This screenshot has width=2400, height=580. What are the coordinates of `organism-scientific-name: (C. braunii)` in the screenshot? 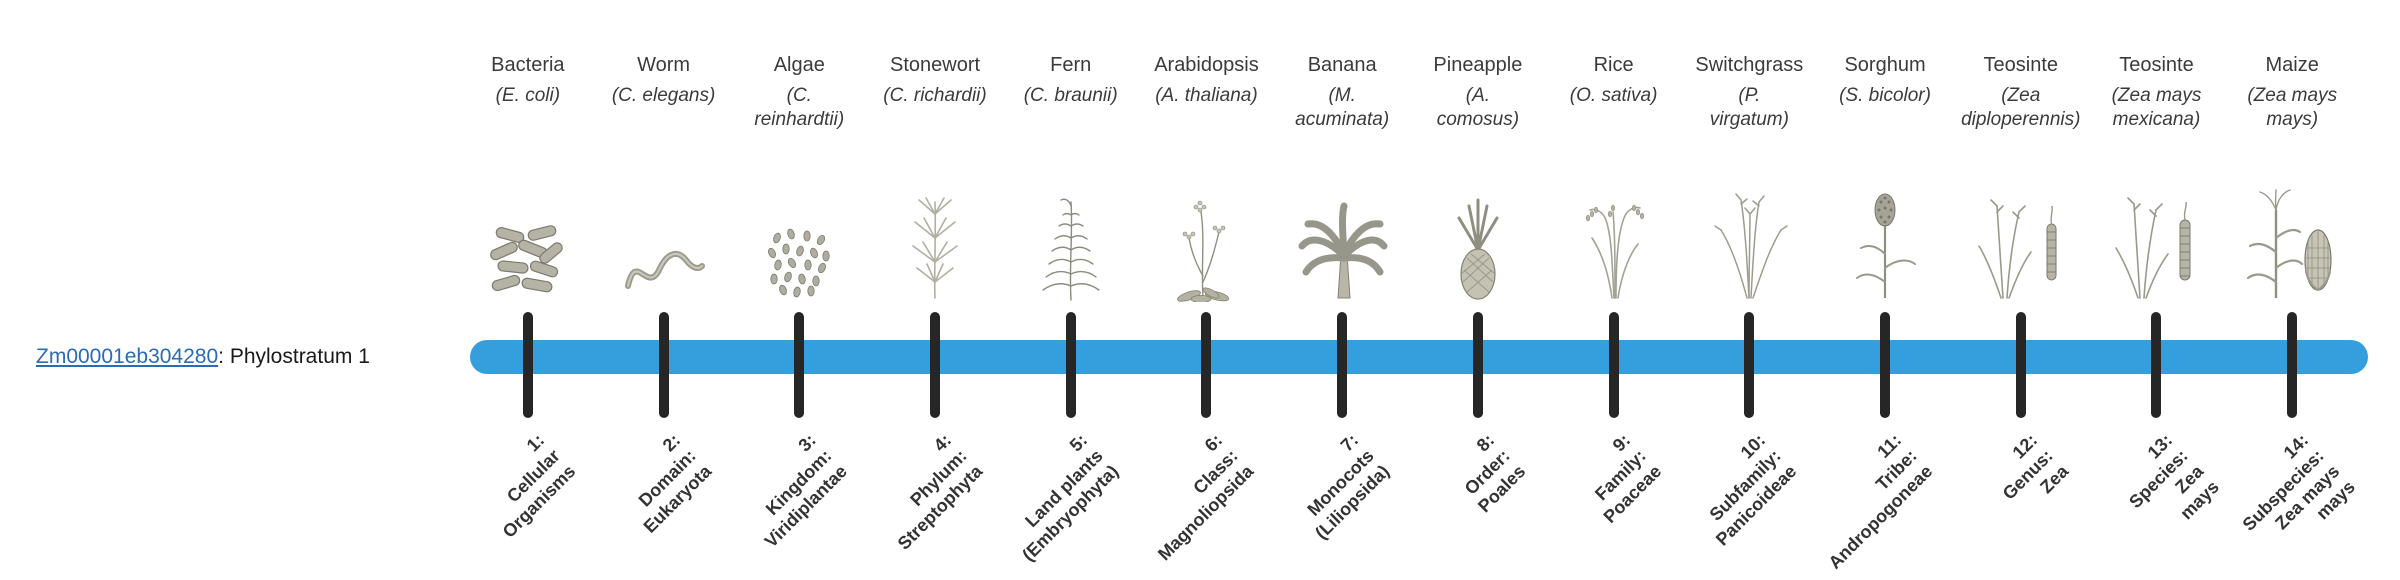 It's located at (1070, 95).